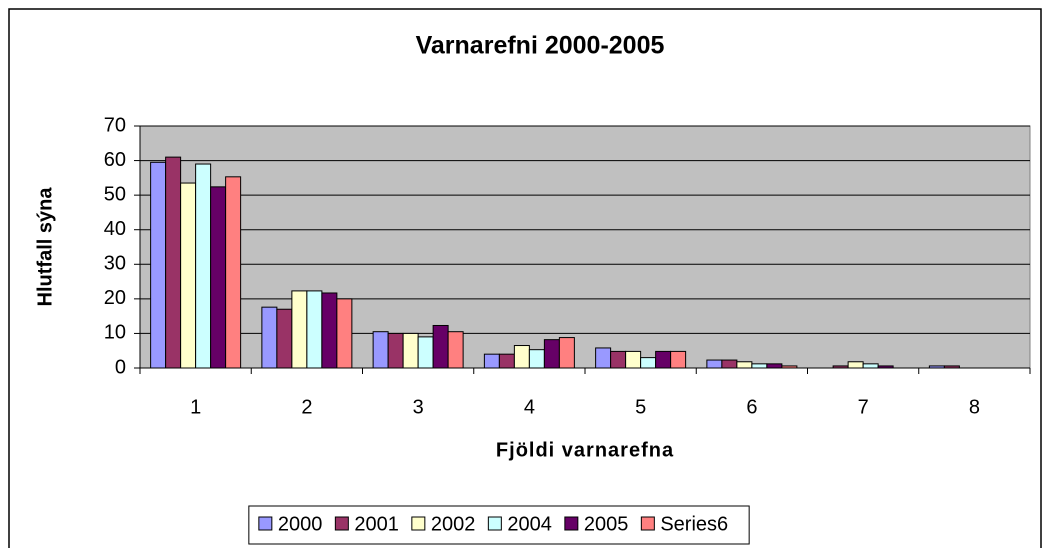  What do you see at coordinates (751, 407) in the screenshot?
I see `x-tick-label: 6` at bounding box center [751, 407].